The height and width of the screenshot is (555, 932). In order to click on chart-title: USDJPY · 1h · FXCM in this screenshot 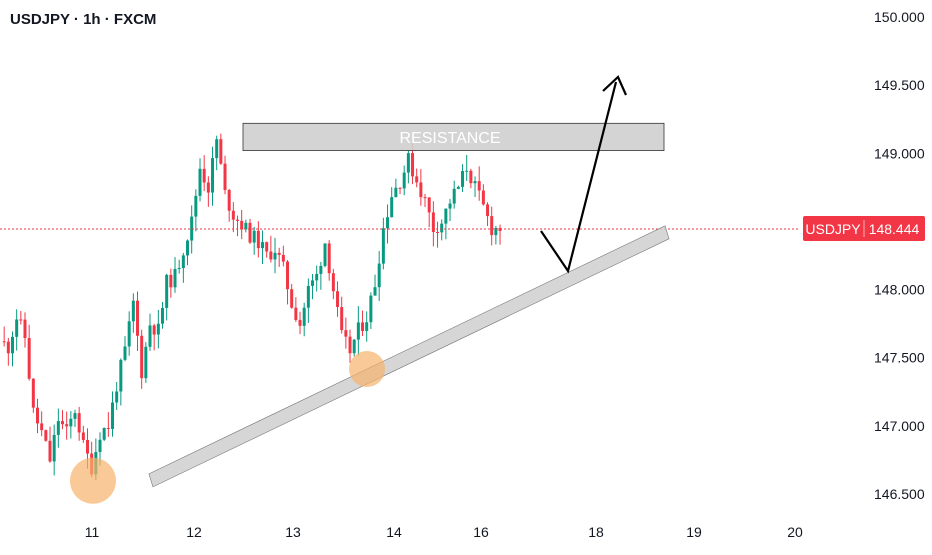, I will do `click(83, 19)`.